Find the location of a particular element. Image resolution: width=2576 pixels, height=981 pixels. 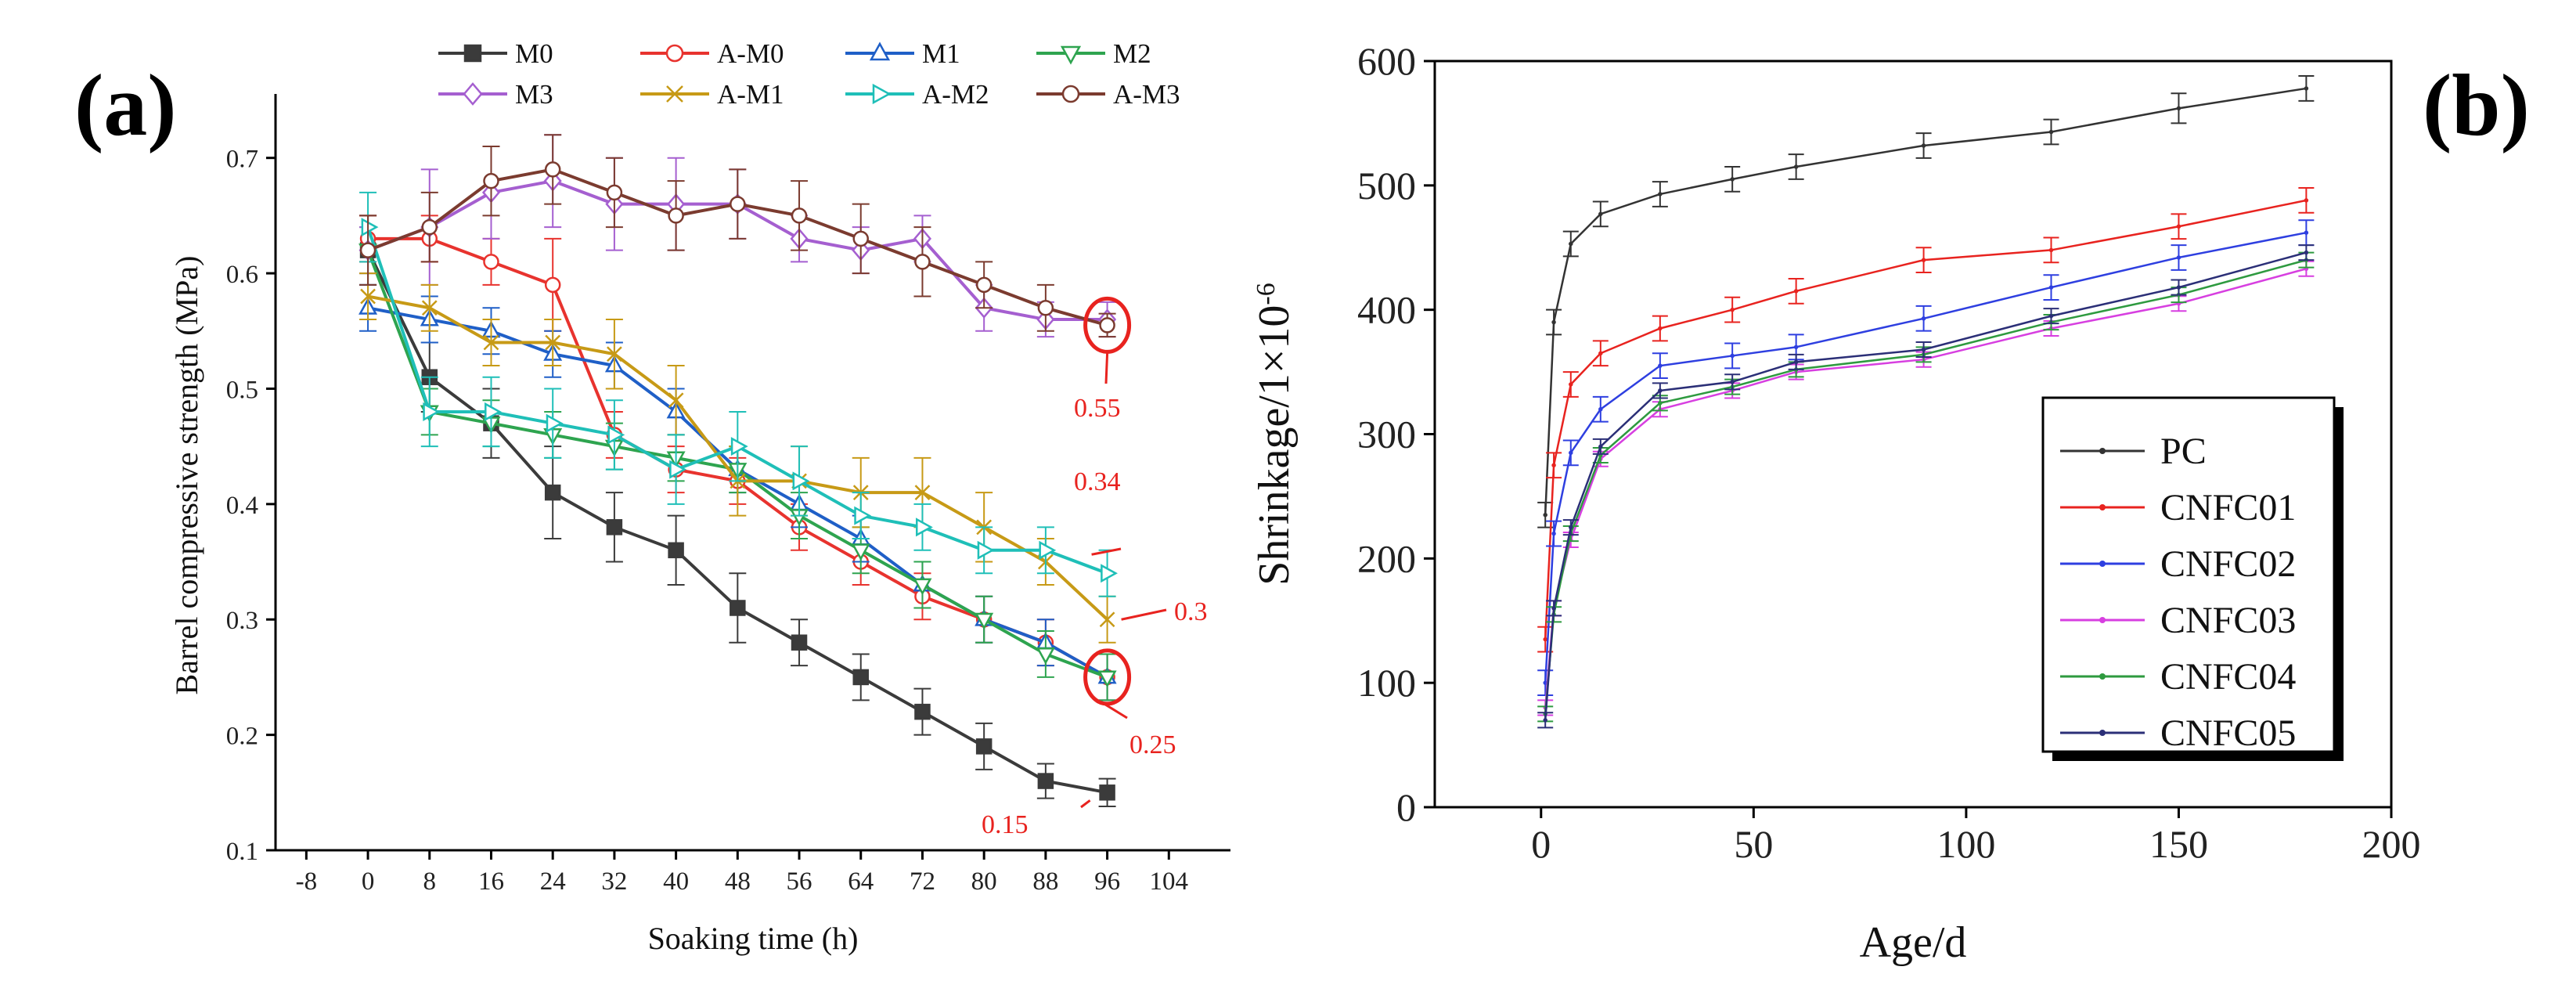

chart-a-x-tick-label: 96 is located at coordinates (1107, 881).